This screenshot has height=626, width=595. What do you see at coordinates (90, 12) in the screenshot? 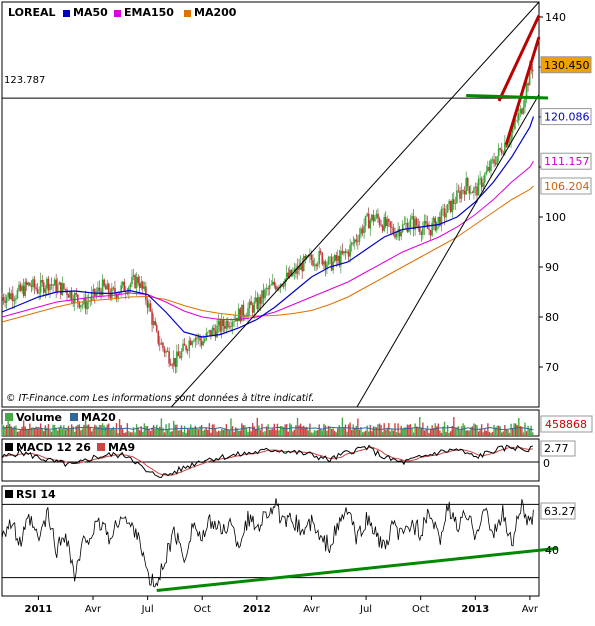
I see `ma50-legend-label: MA50` at bounding box center [90, 12].